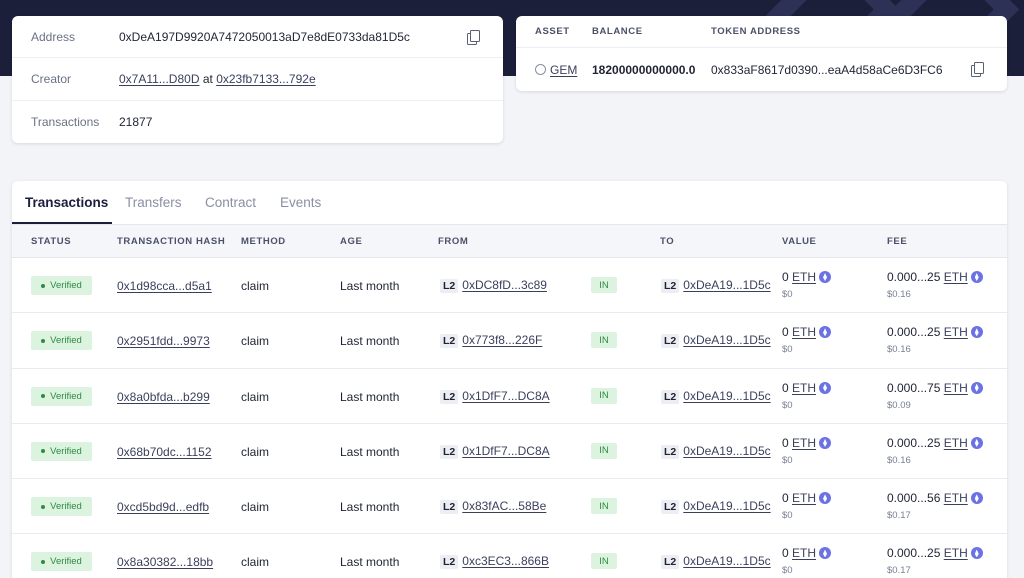 This screenshot has height=578, width=1024. What do you see at coordinates (65, 121) in the screenshot?
I see `transactions-label: Transactions` at bounding box center [65, 121].